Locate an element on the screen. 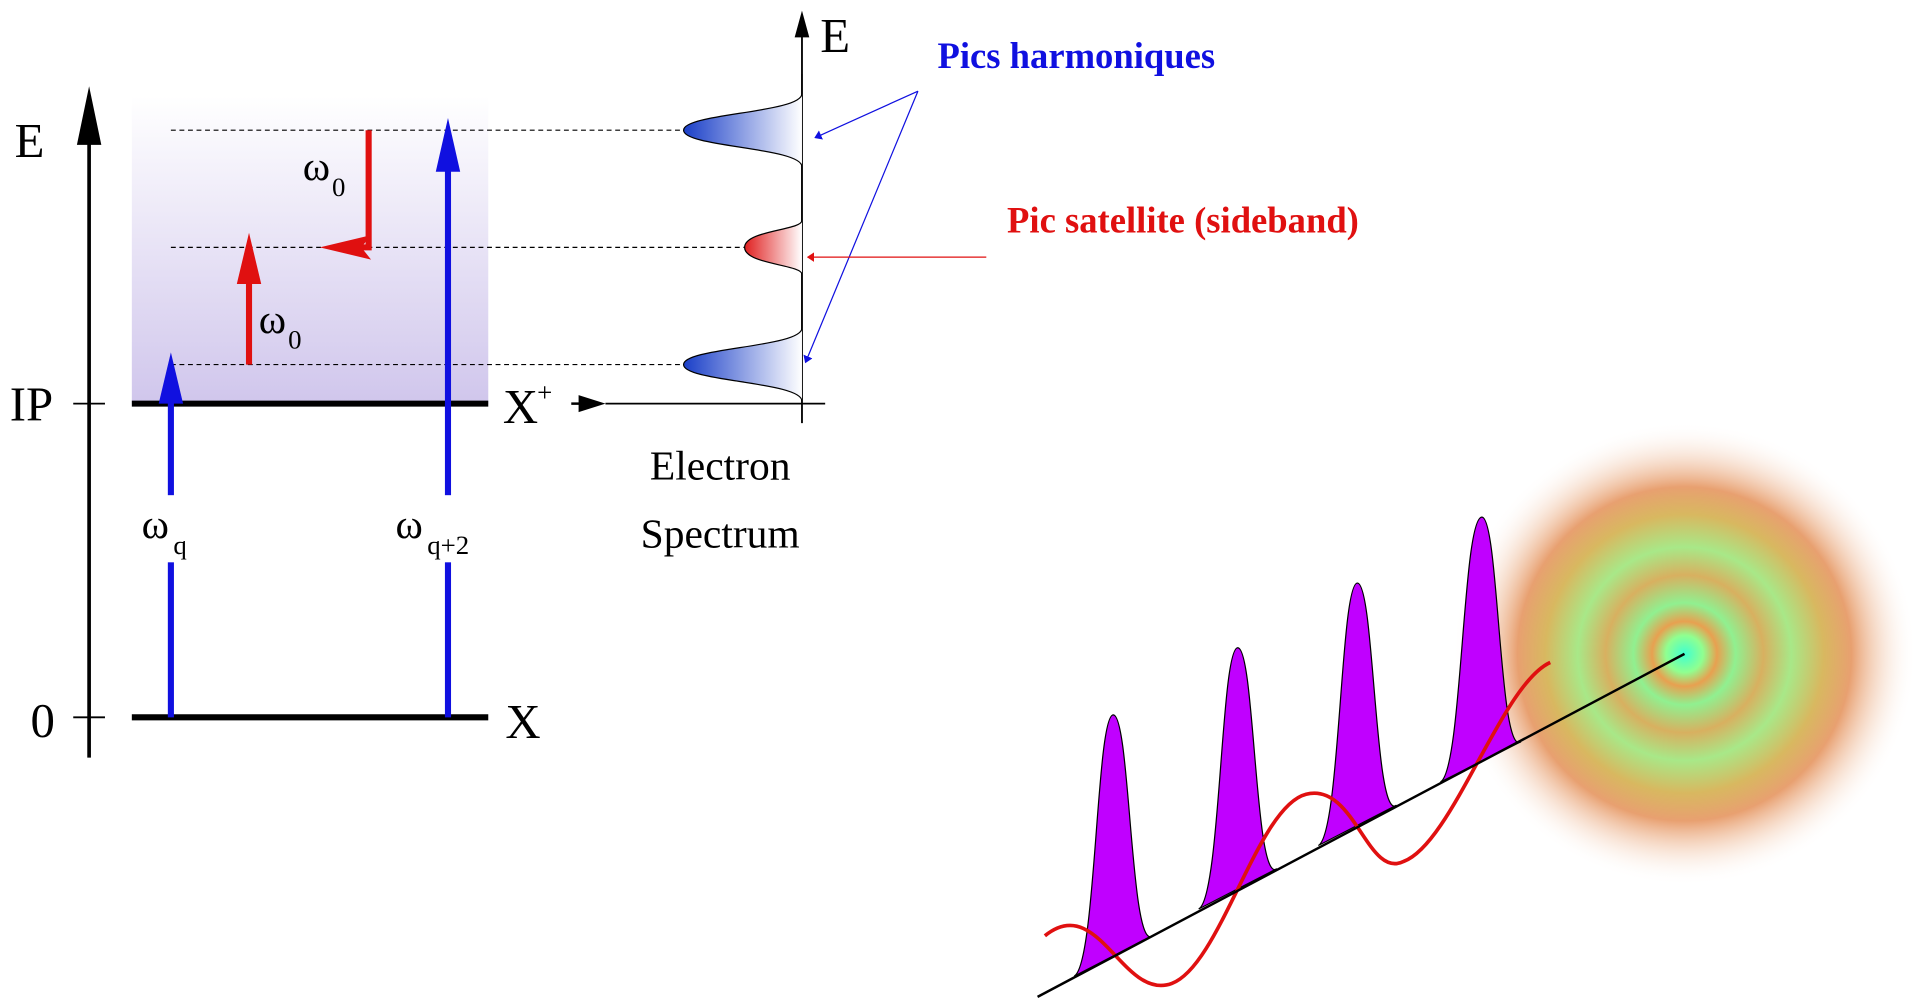  spectrum: E Electron Spectrum is located at coordinates (710, 282).